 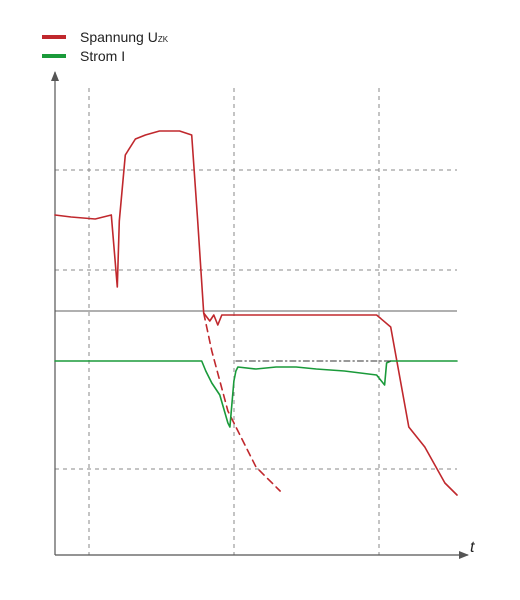 I want to click on legend-label-current: Strom I, so click(x=102, y=56).